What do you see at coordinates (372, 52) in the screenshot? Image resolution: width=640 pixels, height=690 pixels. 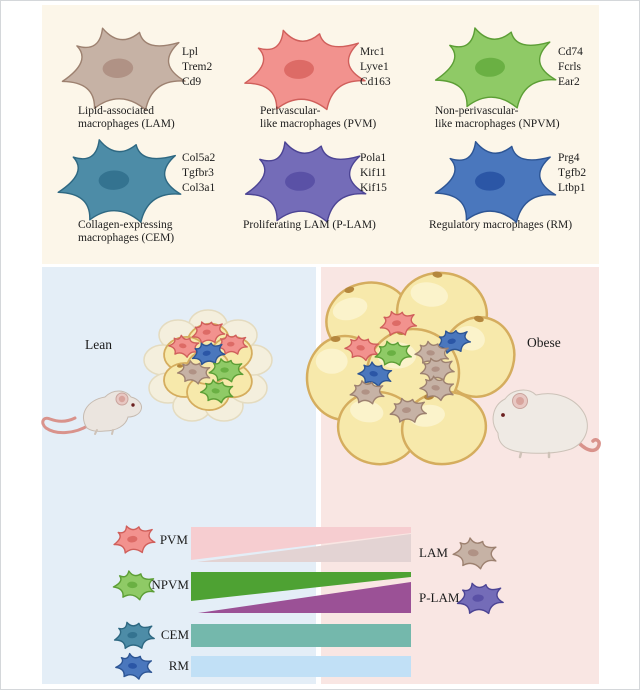 I see `gene: Mrc1` at bounding box center [372, 52].